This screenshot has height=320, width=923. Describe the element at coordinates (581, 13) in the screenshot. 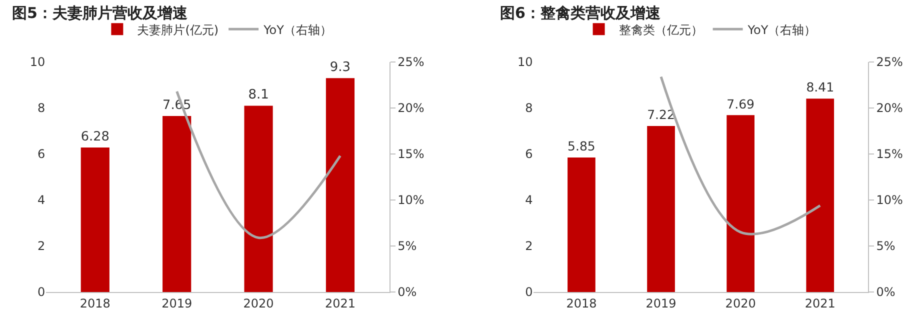

I see `chart-title: 图6：整禽类营收及增速` at that location.